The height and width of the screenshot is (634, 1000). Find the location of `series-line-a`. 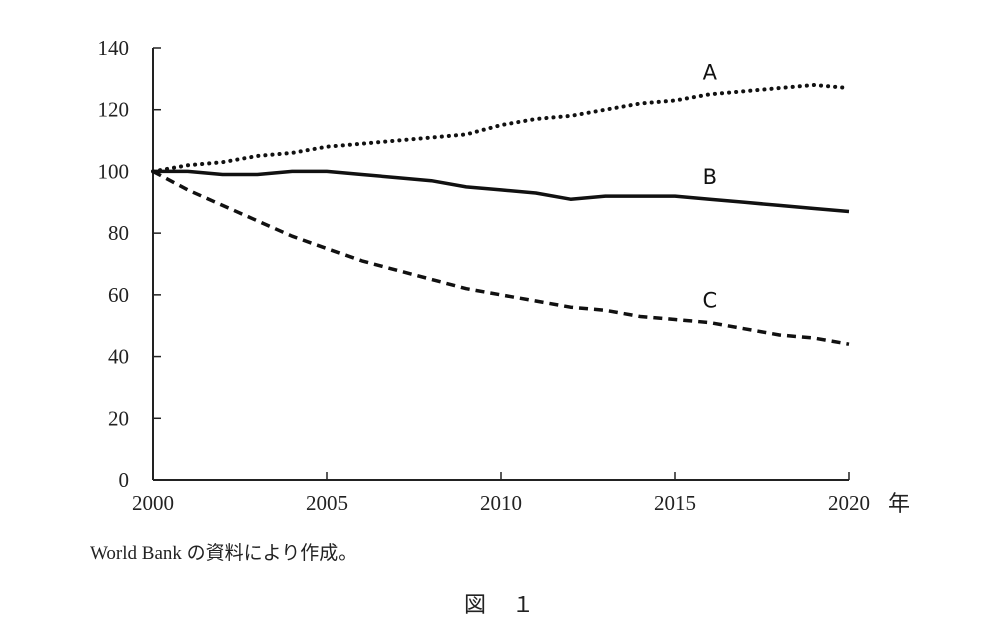

series-line-a is located at coordinates (501, 128).